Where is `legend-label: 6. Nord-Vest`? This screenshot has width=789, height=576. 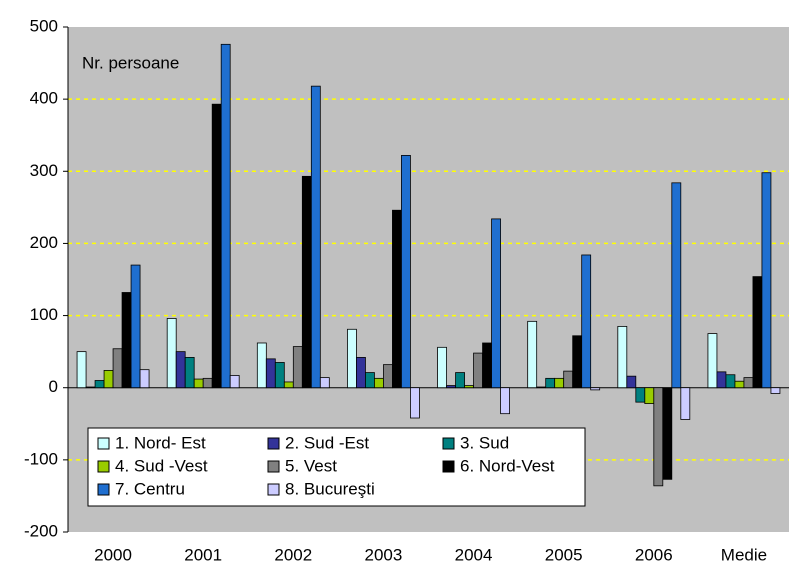 legend-label: 6. Nord-Vest is located at coordinates (507, 465).